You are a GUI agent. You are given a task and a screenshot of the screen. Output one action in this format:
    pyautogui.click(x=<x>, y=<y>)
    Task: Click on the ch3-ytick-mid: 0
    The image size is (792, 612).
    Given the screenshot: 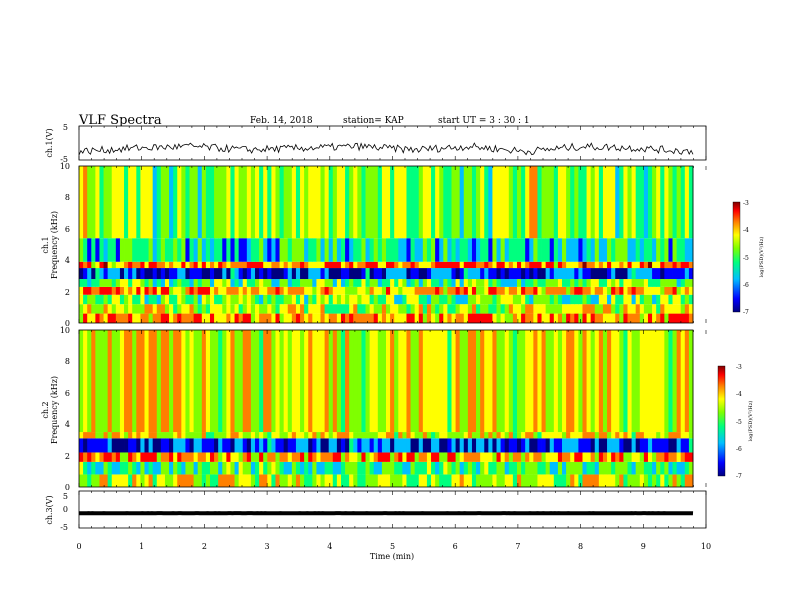 What is the action you would take?
    pyautogui.click(x=65, y=509)
    